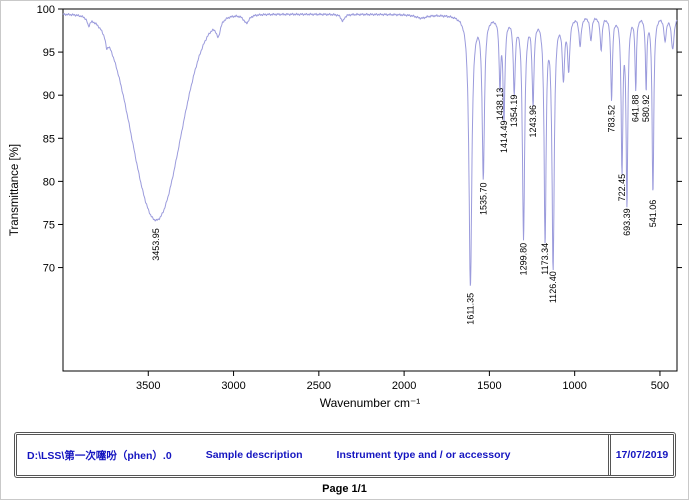 This screenshot has width=689, height=500. Describe the element at coordinates (370, 403) in the screenshot. I see `x-axis-title: Wavenumber cm⁻¹` at that location.